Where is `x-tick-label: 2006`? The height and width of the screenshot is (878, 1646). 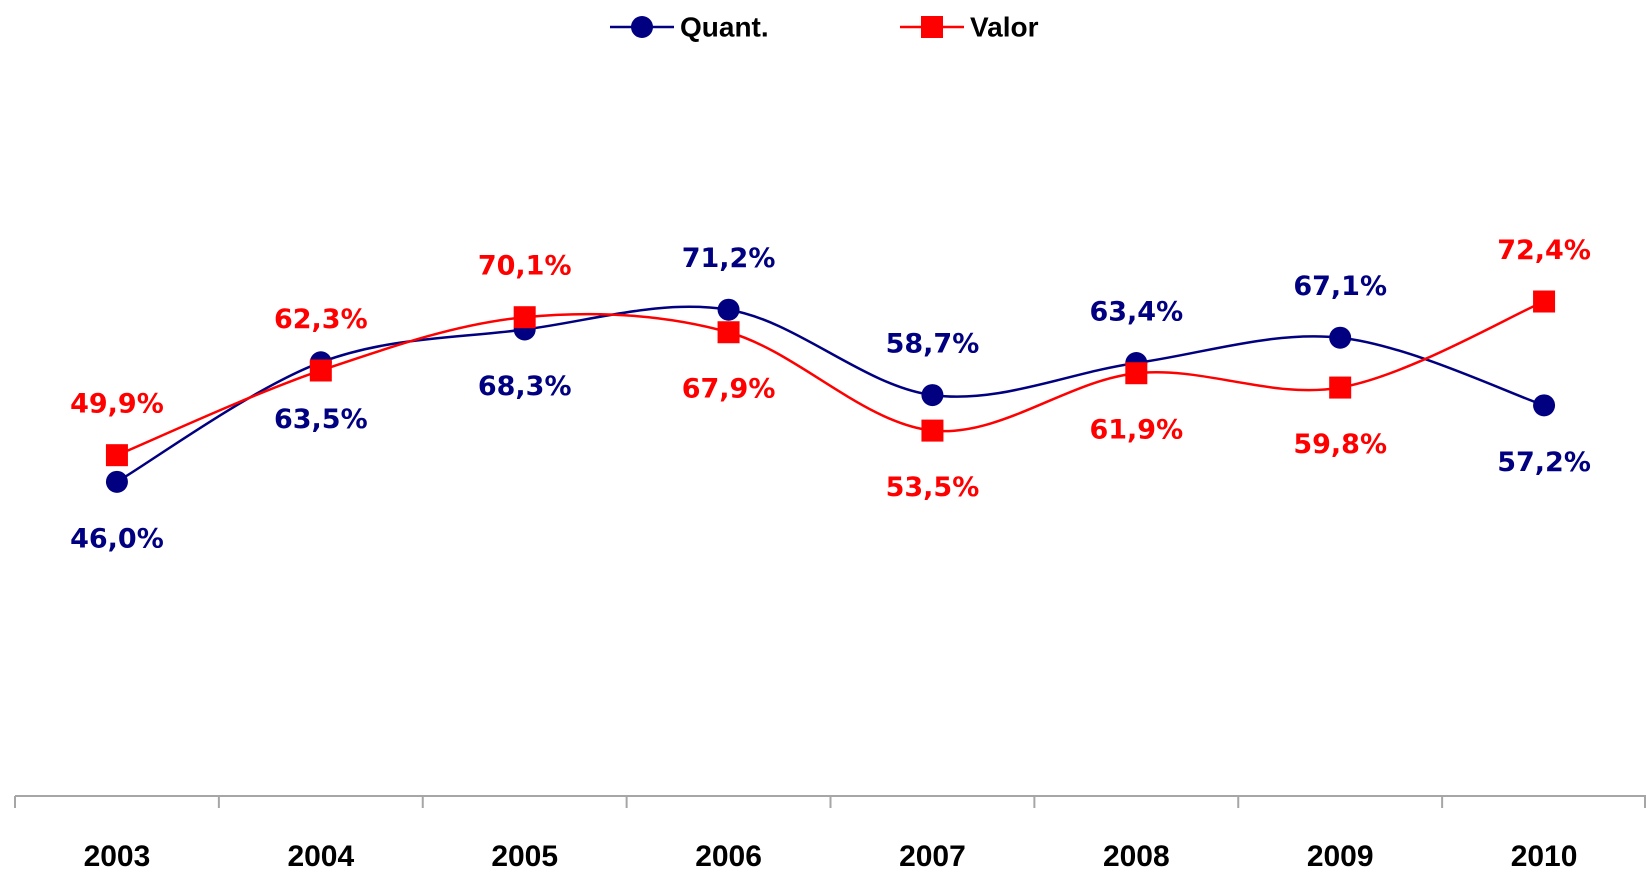 x-tick-label: 2006 is located at coordinates (728, 856).